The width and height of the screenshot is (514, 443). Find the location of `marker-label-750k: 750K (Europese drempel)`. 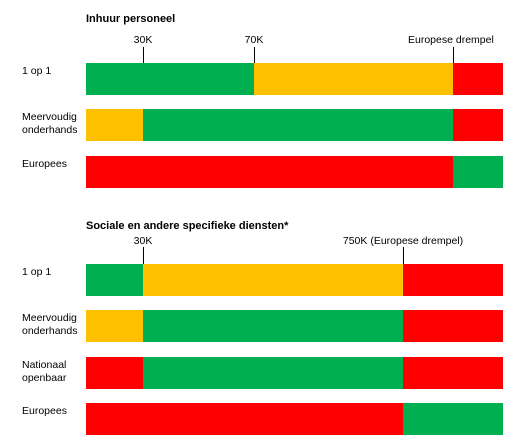

marker-label-750k: 750K (Europese drempel) is located at coordinates (403, 241).